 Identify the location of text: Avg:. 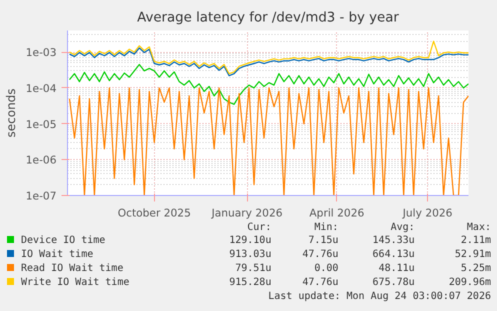
(402, 228).